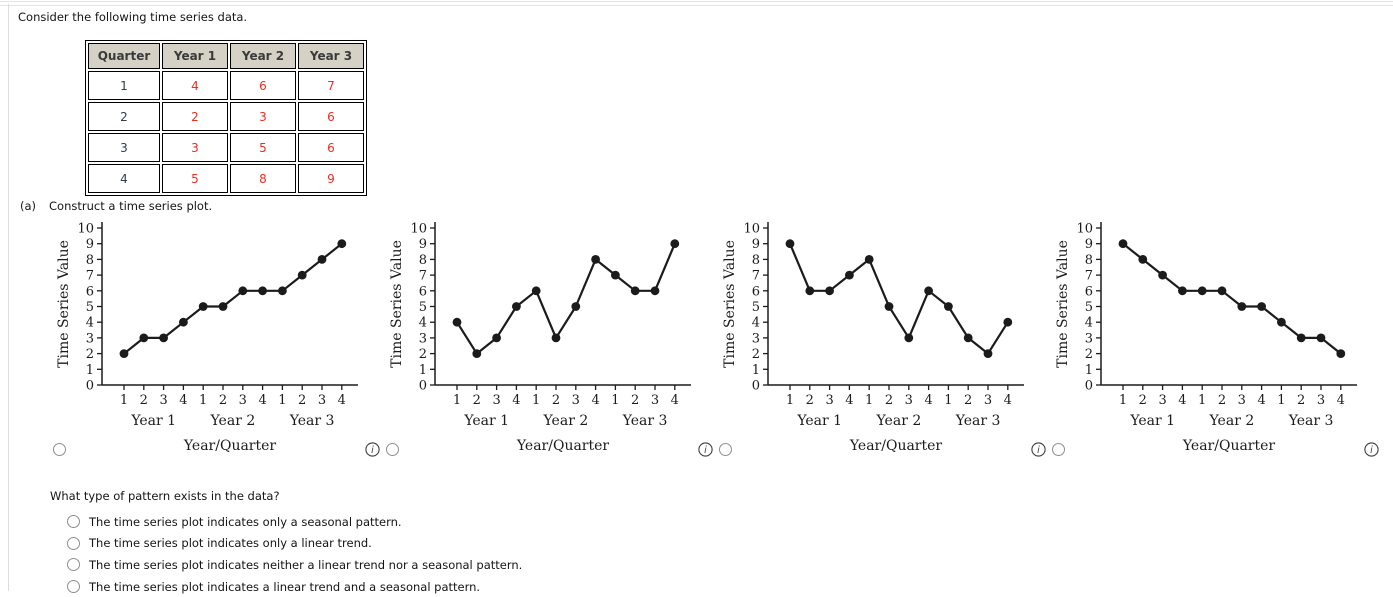 This screenshot has height=597, width=1393. Describe the element at coordinates (195, 147) in the screenshot. I see `value-cell: 3` at that location.